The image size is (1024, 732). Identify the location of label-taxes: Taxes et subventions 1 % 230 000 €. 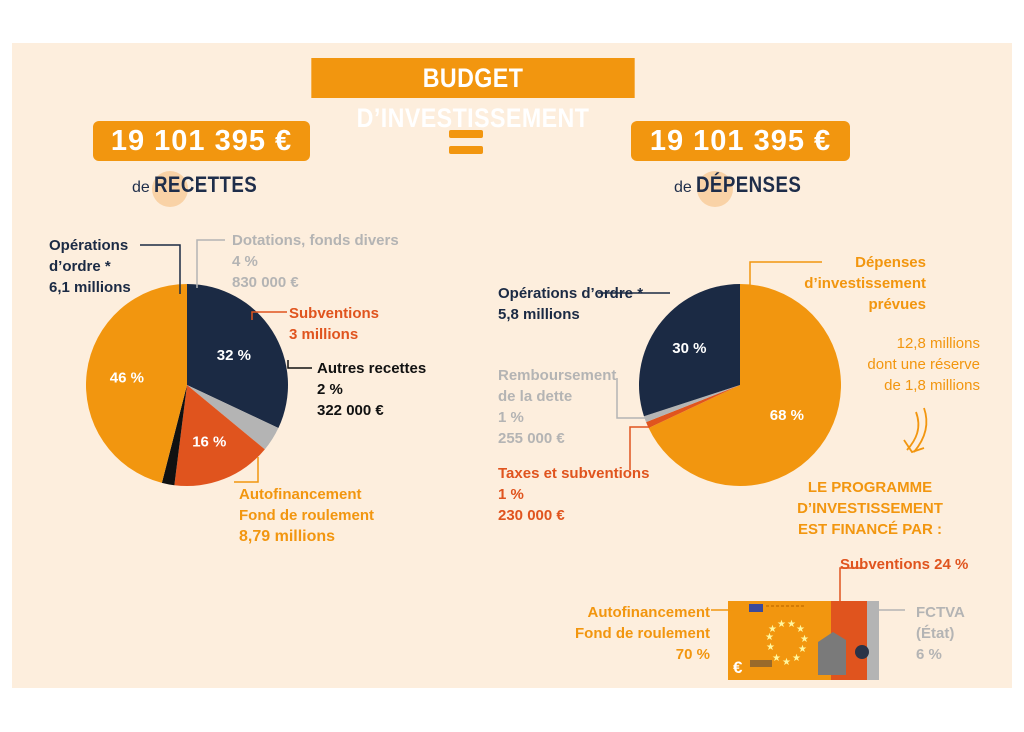
(573, 494).